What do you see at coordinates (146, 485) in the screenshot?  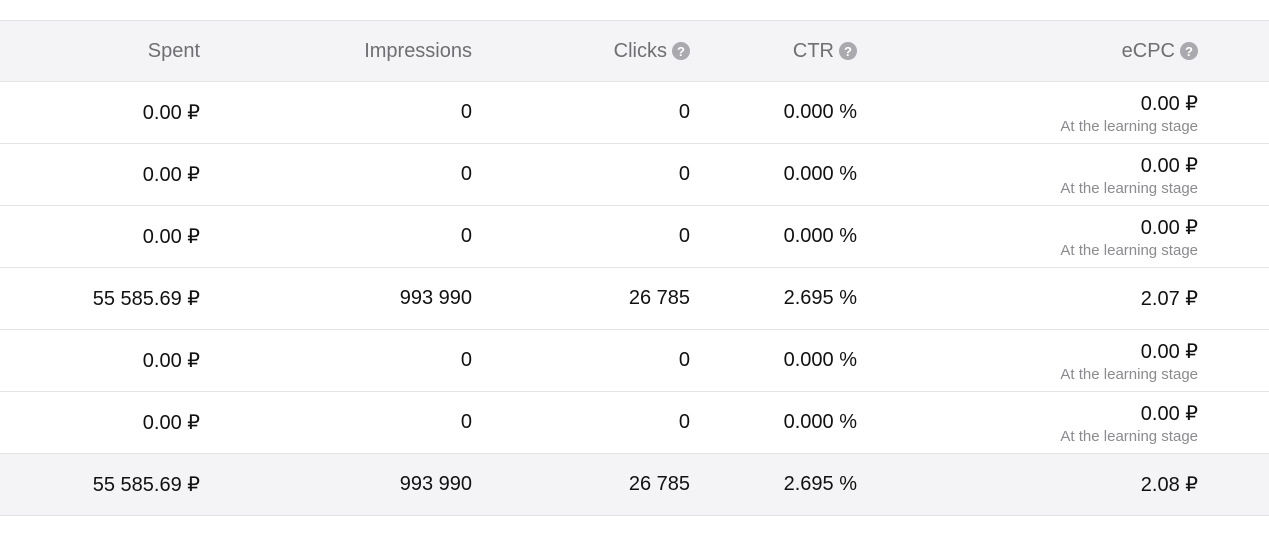 I see `total-spent: 55 585.69 ₽` at bounding box center [146, 485].